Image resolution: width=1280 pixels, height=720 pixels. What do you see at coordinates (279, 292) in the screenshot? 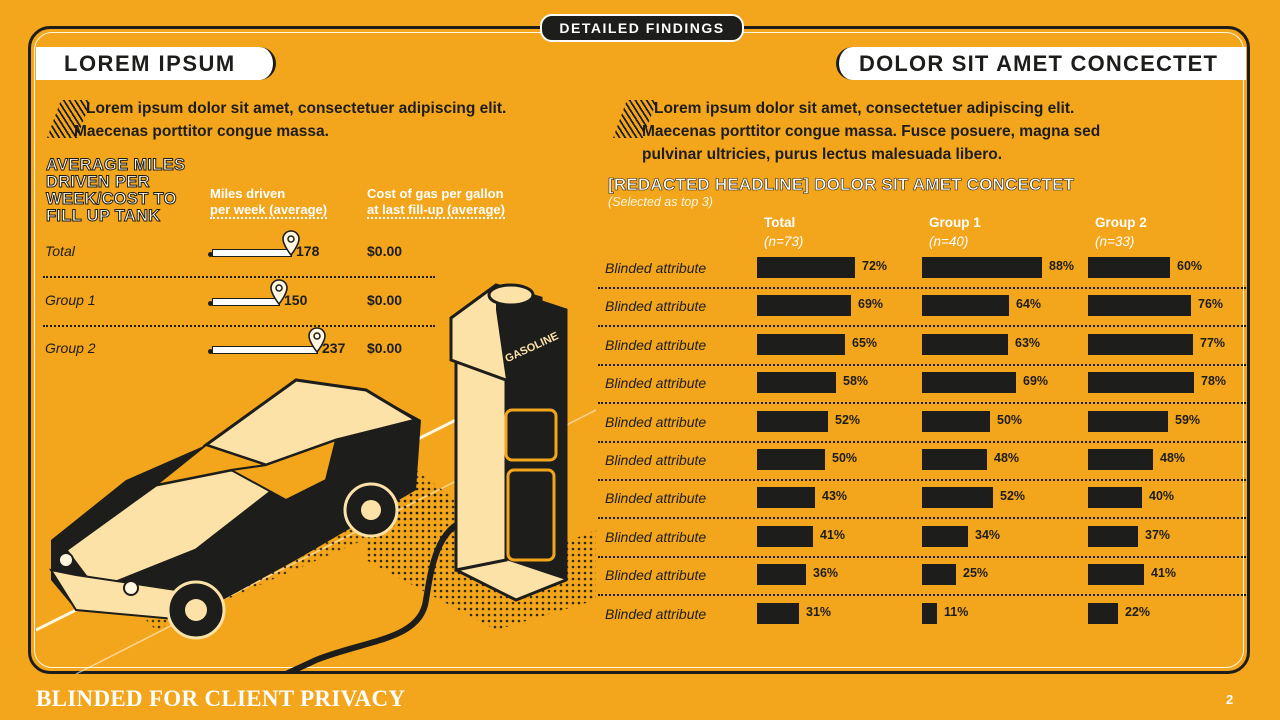
I see `map-pin-icon` at bounding box center [279, 292].